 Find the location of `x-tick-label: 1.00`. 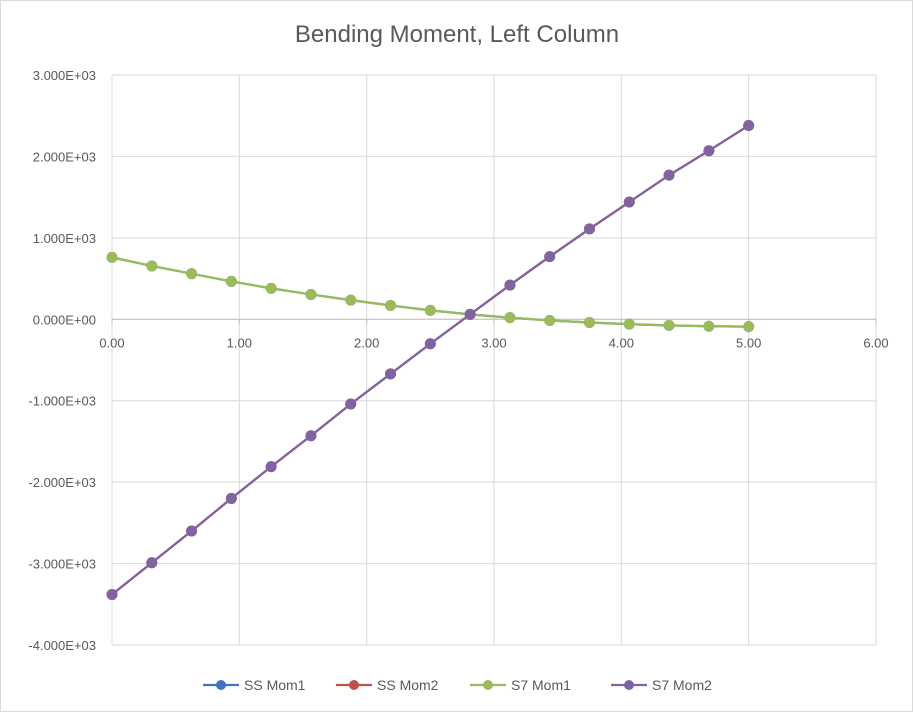

x-tick-label: 1.00 is located at coordinates (239, 342).